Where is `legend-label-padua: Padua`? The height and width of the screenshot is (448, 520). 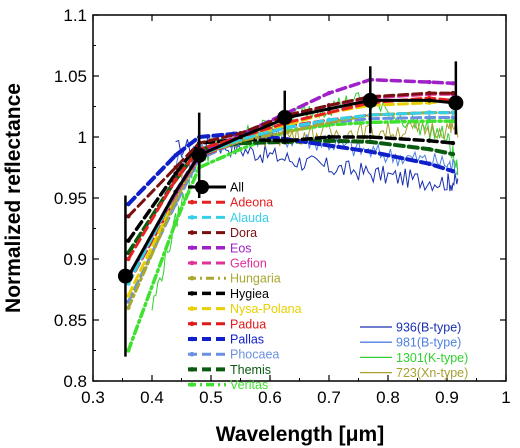 legend-label-padua: Padua is located at coordinates (248, 324).